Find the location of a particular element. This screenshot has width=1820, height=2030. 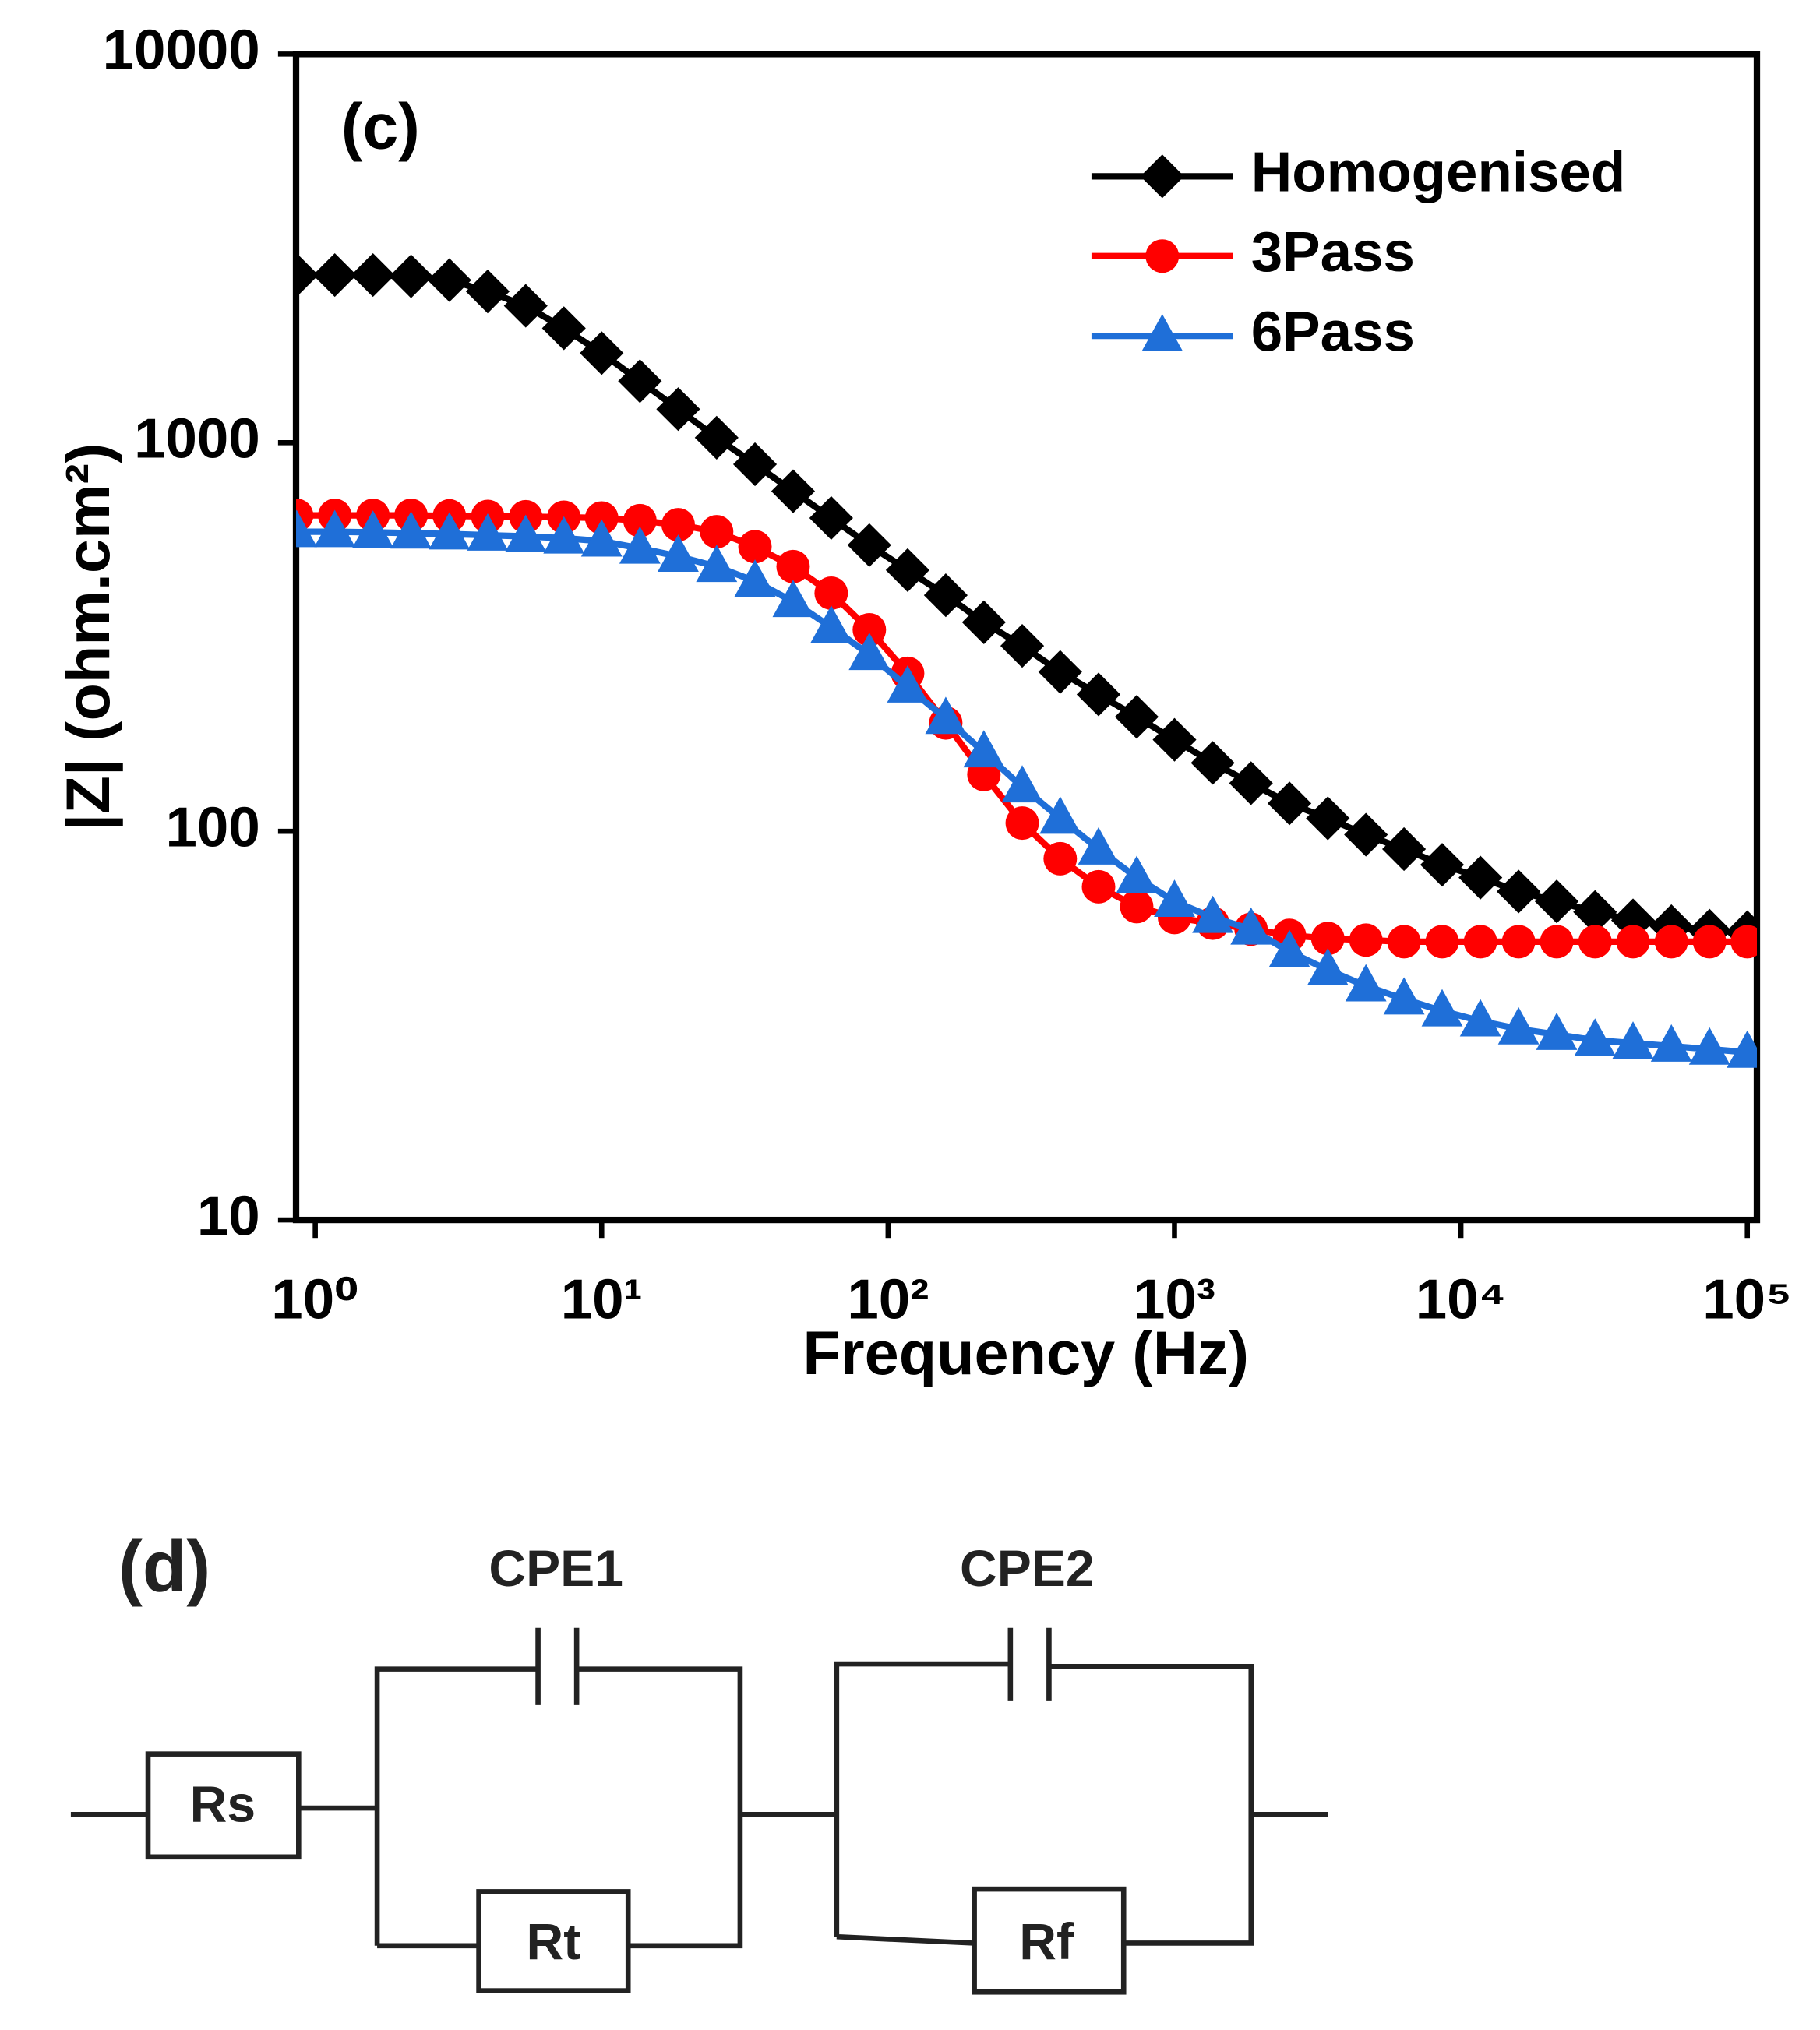

x-tick-label: 10⁴ is located at coordinates (1461, 1299).